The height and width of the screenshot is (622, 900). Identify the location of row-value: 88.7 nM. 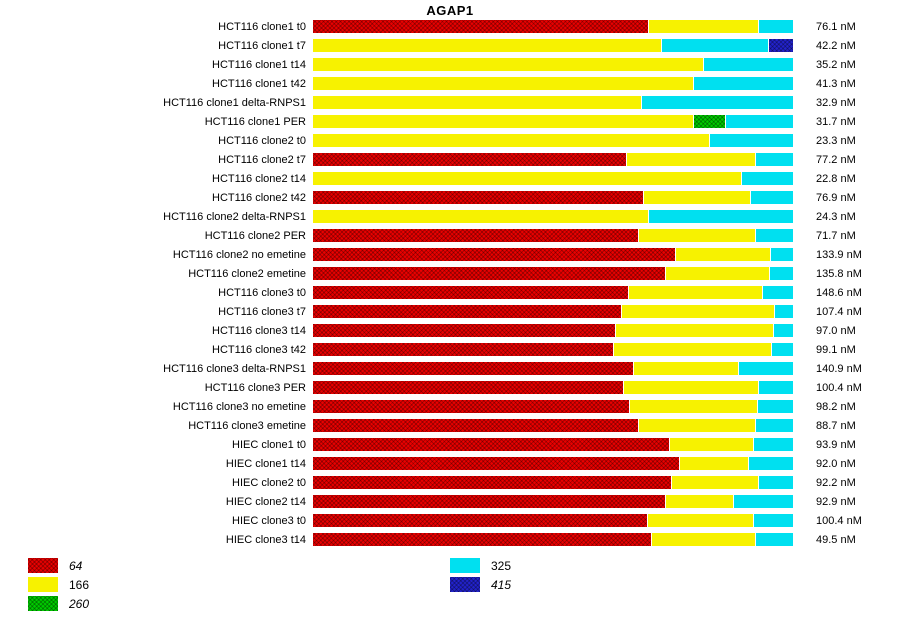
(836, 425).